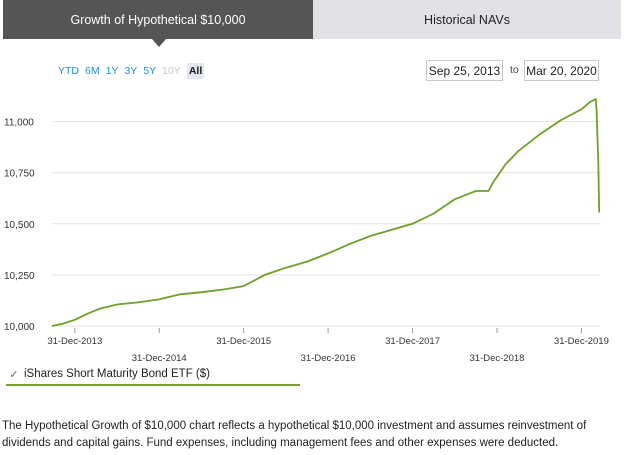 The image size is (624, 455). What do you see at coordinates (581, 341) in the screenshot?
I see `x-tick-label: 31-Dec-2019` at bounding box center [581, 341].